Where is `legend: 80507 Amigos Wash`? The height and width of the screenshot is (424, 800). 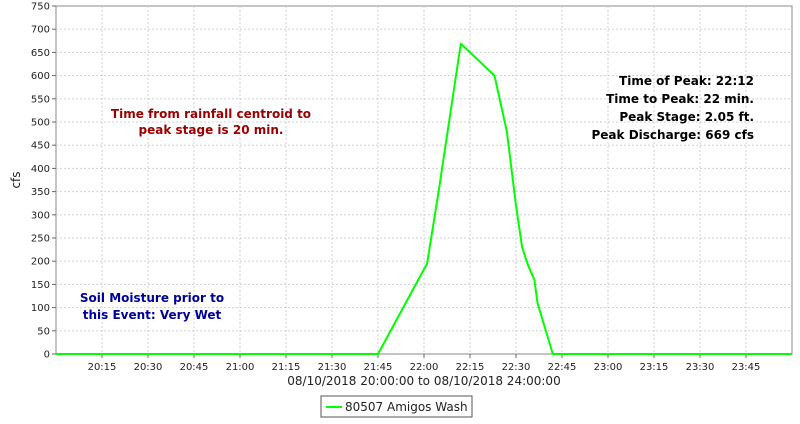 legend: 80507 Amigos Wash is located at coordinates (396, 406).